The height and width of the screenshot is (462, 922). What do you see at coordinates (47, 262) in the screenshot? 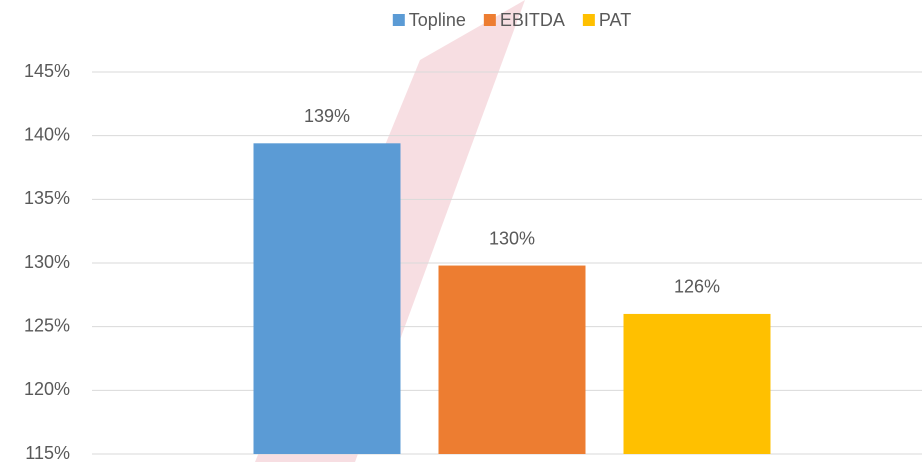
I see `y-tick-label: 130%` at bounding box center [47, 262].